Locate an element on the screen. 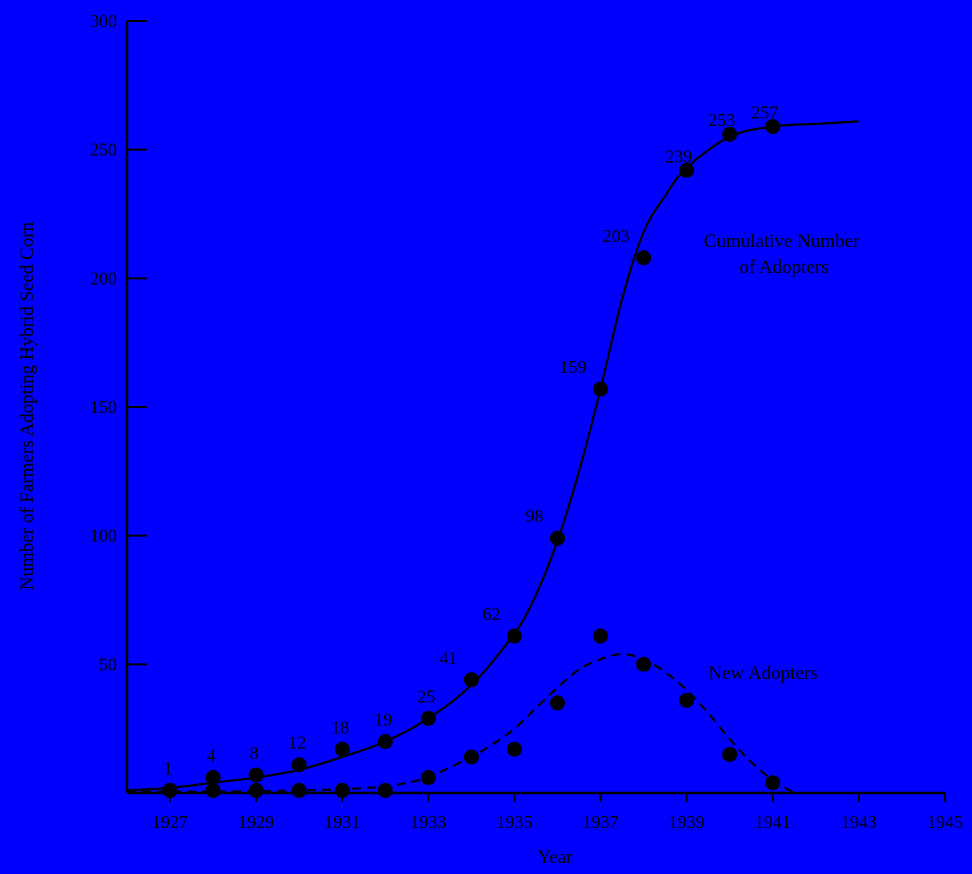 This screenshot has width=972, height=874. x-tick-label: 1929 is located at coordinates (256, 822).